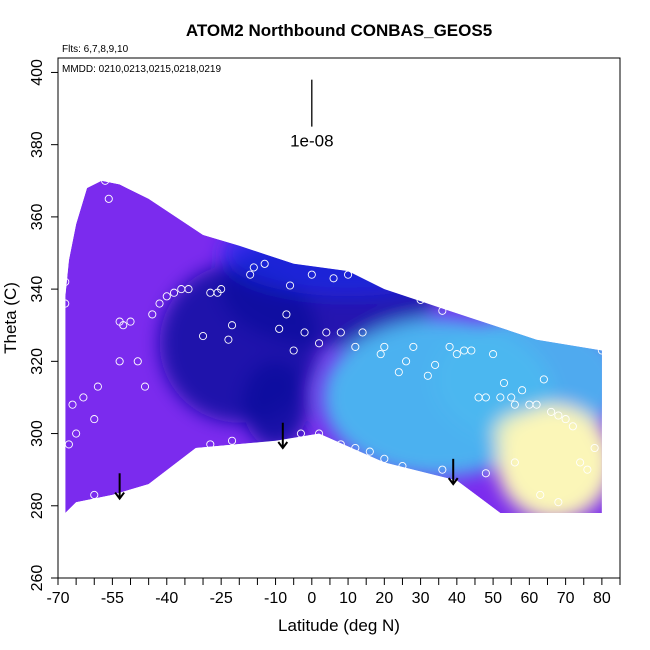 The width and height of the screenshot is (650, 650). What do you see at coordinates (566, 598) in the screenshot?
I see `x-tick-label: 70` at bounding box center [566, 598].